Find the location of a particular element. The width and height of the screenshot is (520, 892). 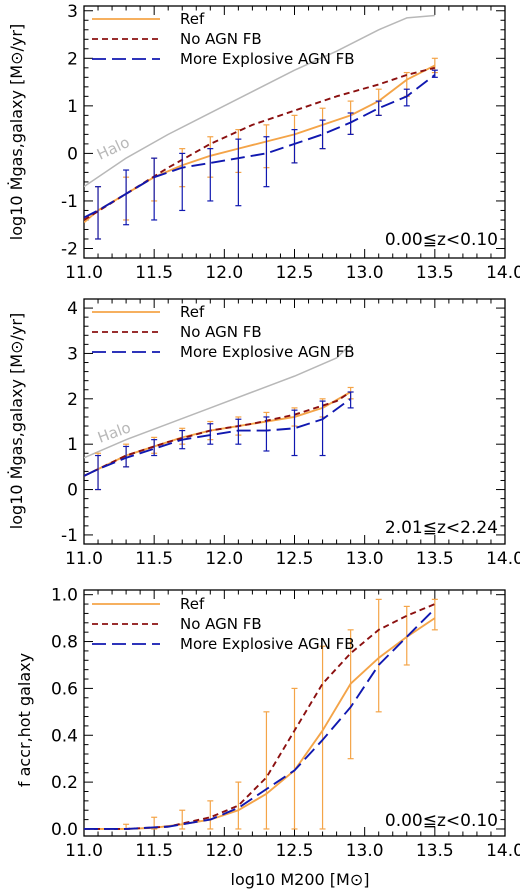

y-axis-title: f accr,hot galaxy is located at coordinates (24, 720).